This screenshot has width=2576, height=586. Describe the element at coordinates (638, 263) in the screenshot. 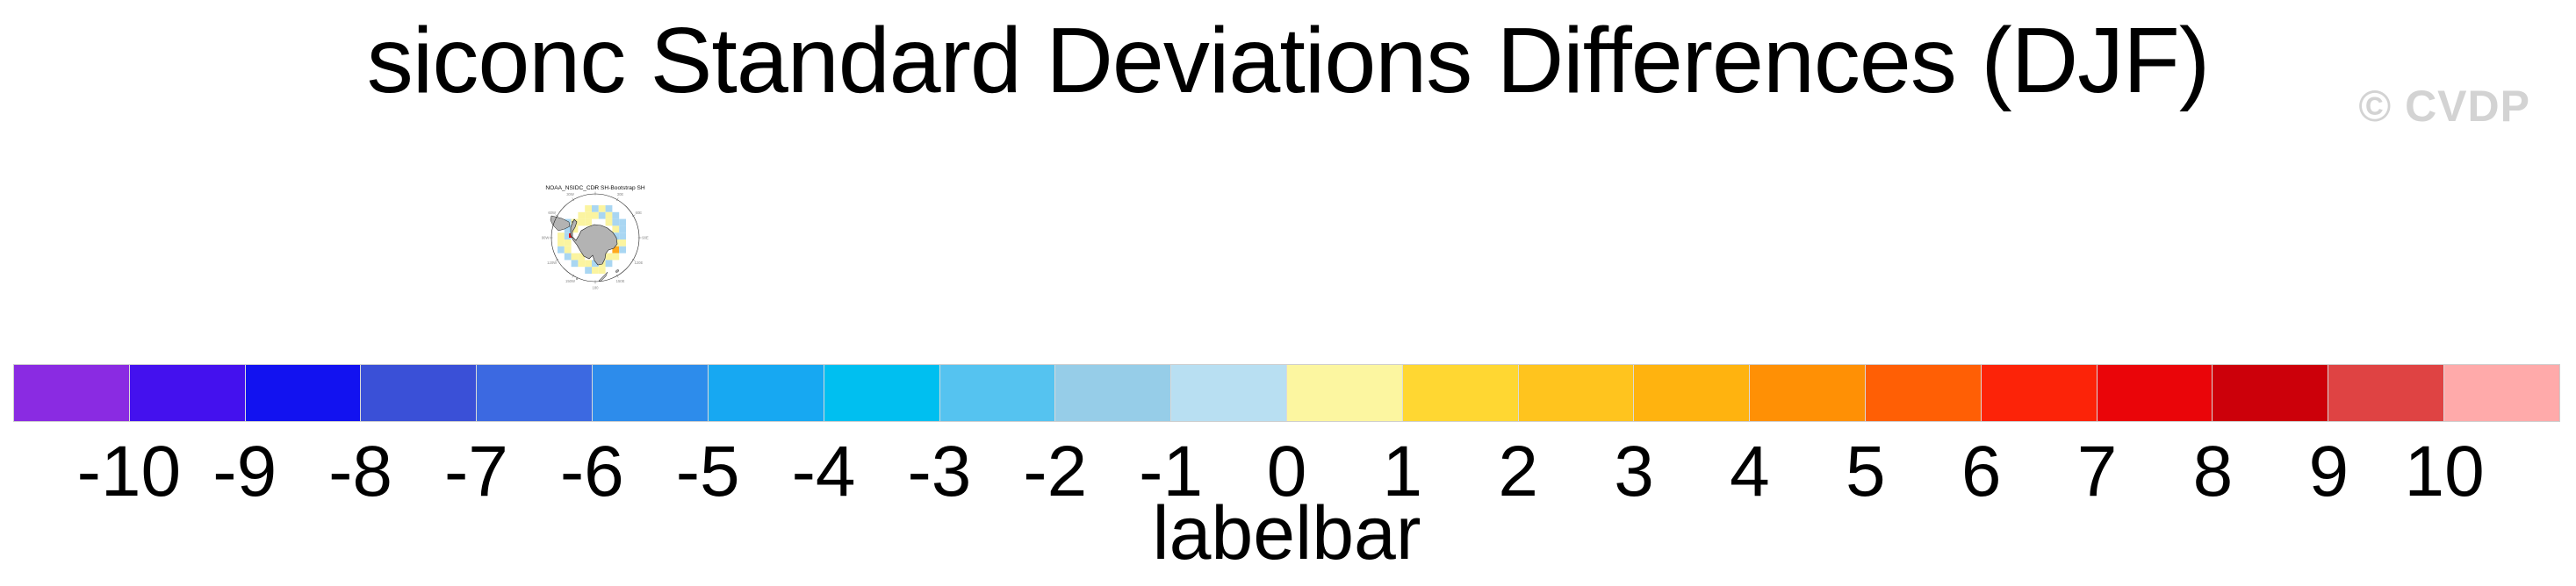

I see `graticule-lon-label: 120E` at that location.